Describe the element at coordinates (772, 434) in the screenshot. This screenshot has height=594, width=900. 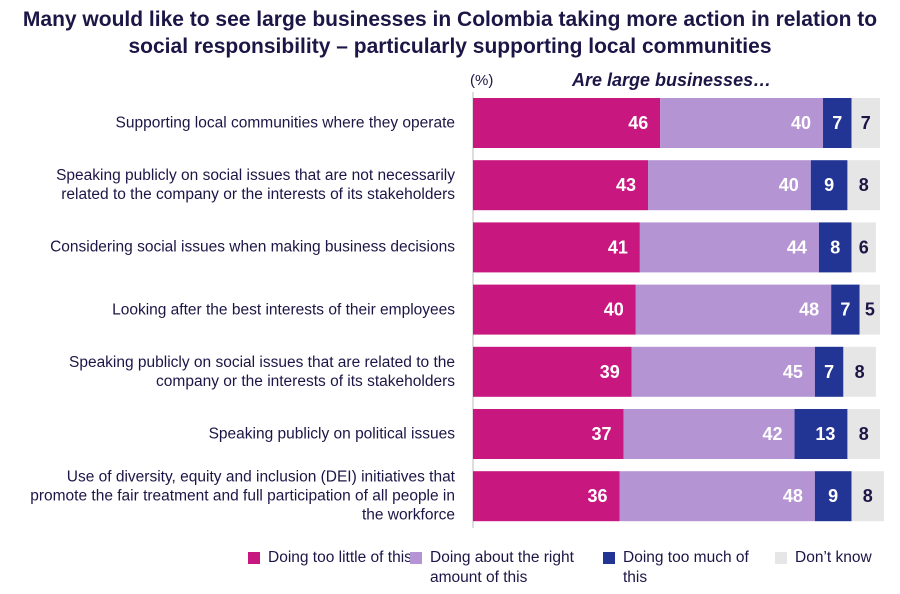
I see `data-label: 42` at that location.